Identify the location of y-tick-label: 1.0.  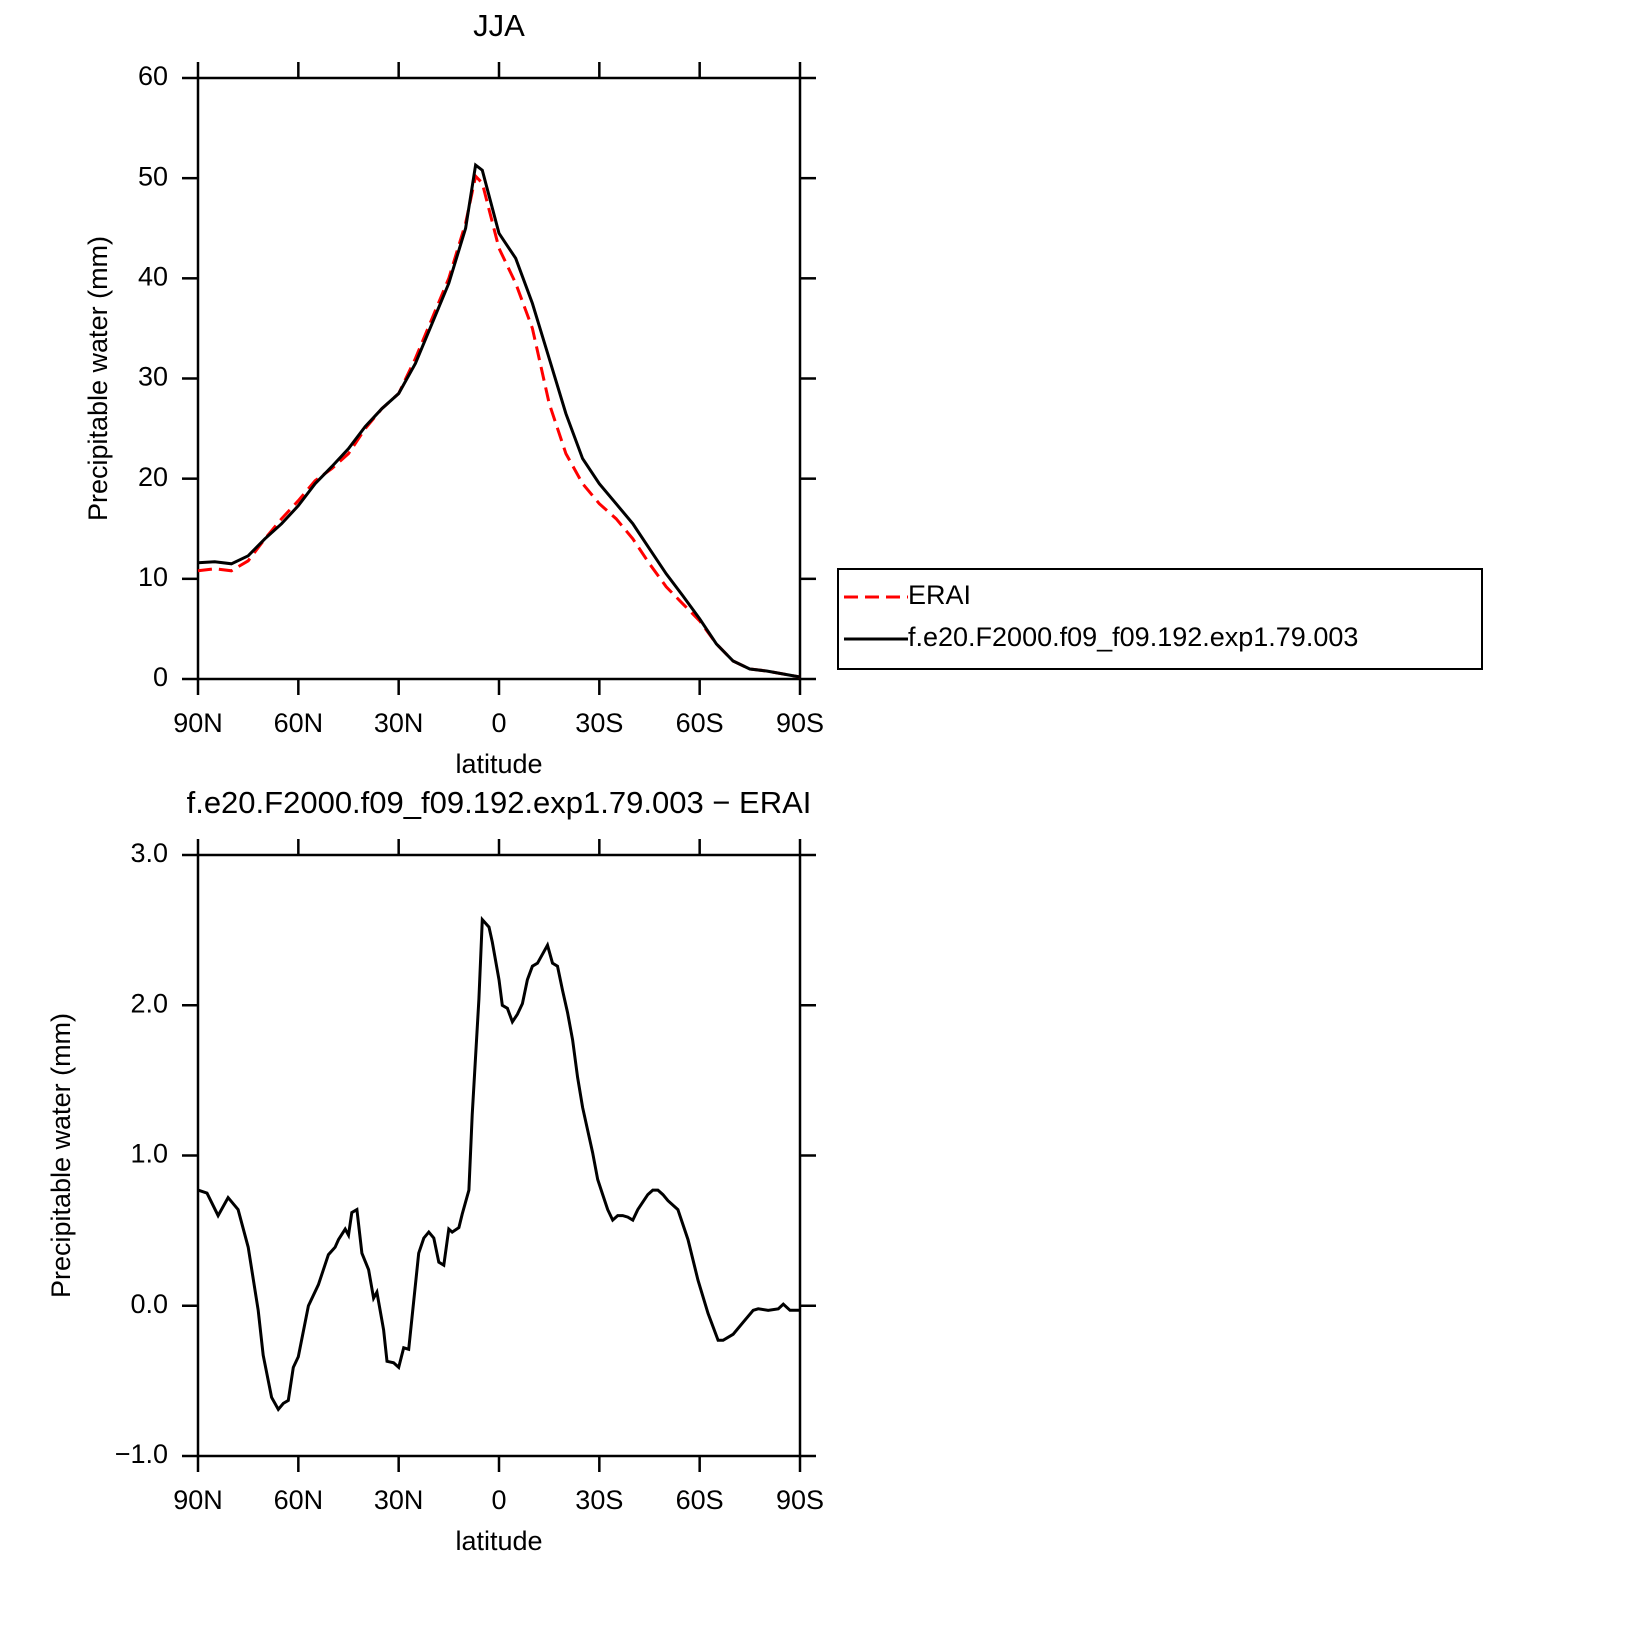
(149, 1154).